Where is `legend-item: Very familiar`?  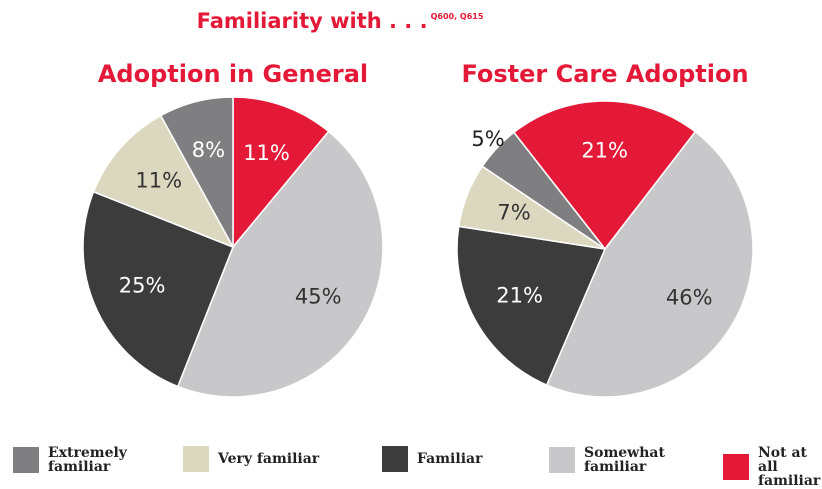 legend-item: Very familiar is located at coordinates (270, 459).